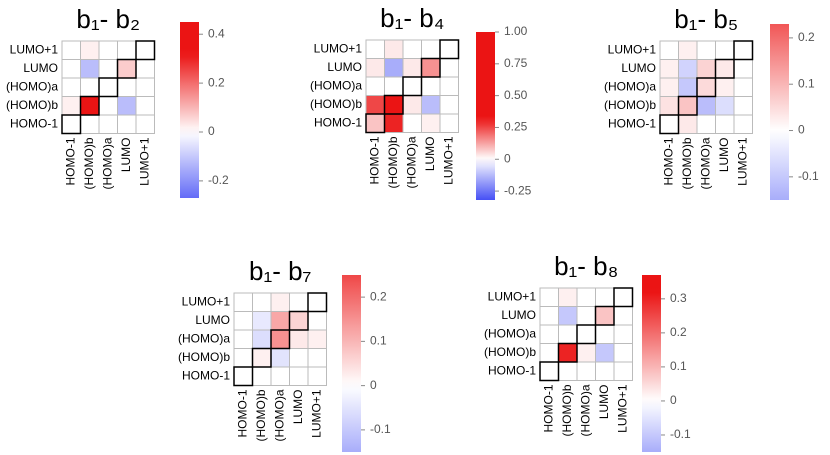 The width and height of the screenshot is (830, 455). Describe the element at coordinates (604, 402) in the screenshot. I see `x-tick-label: LUMO` at that location.